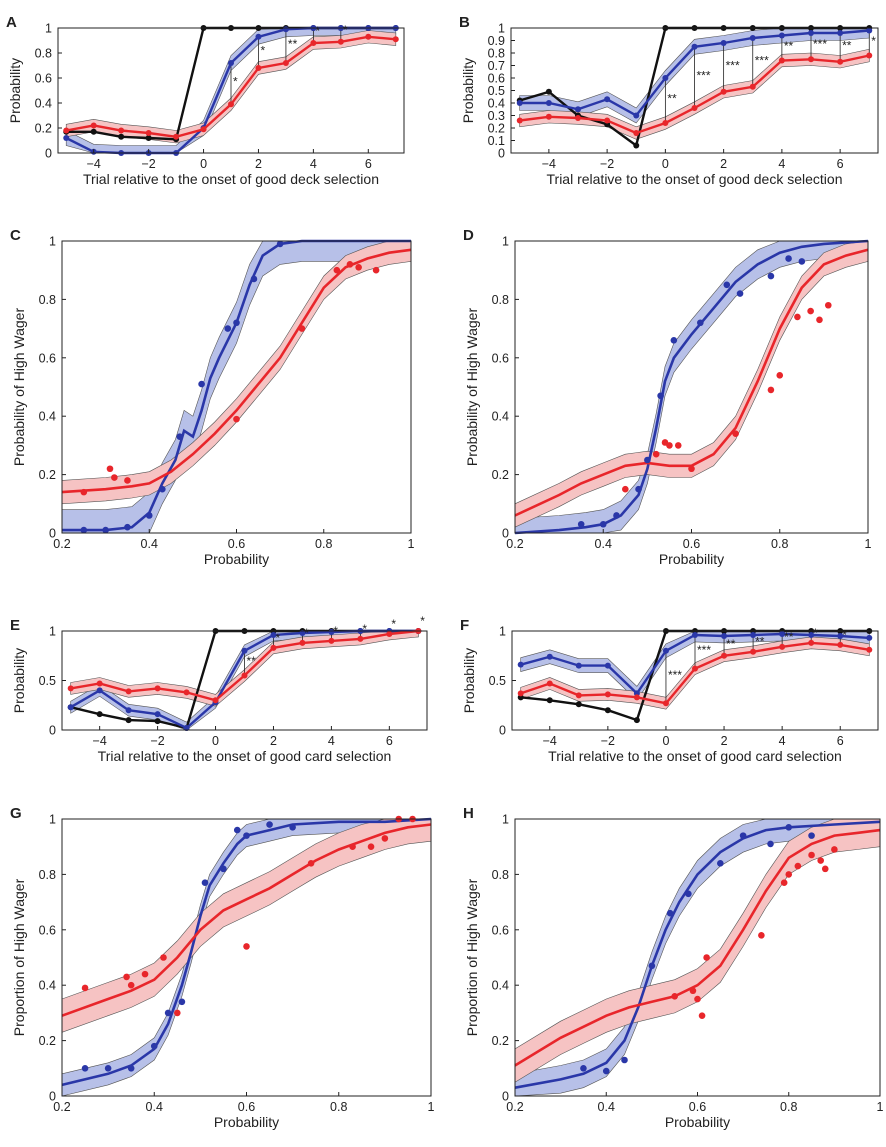  I want to click on significance-label: ***, so click(704, 650).